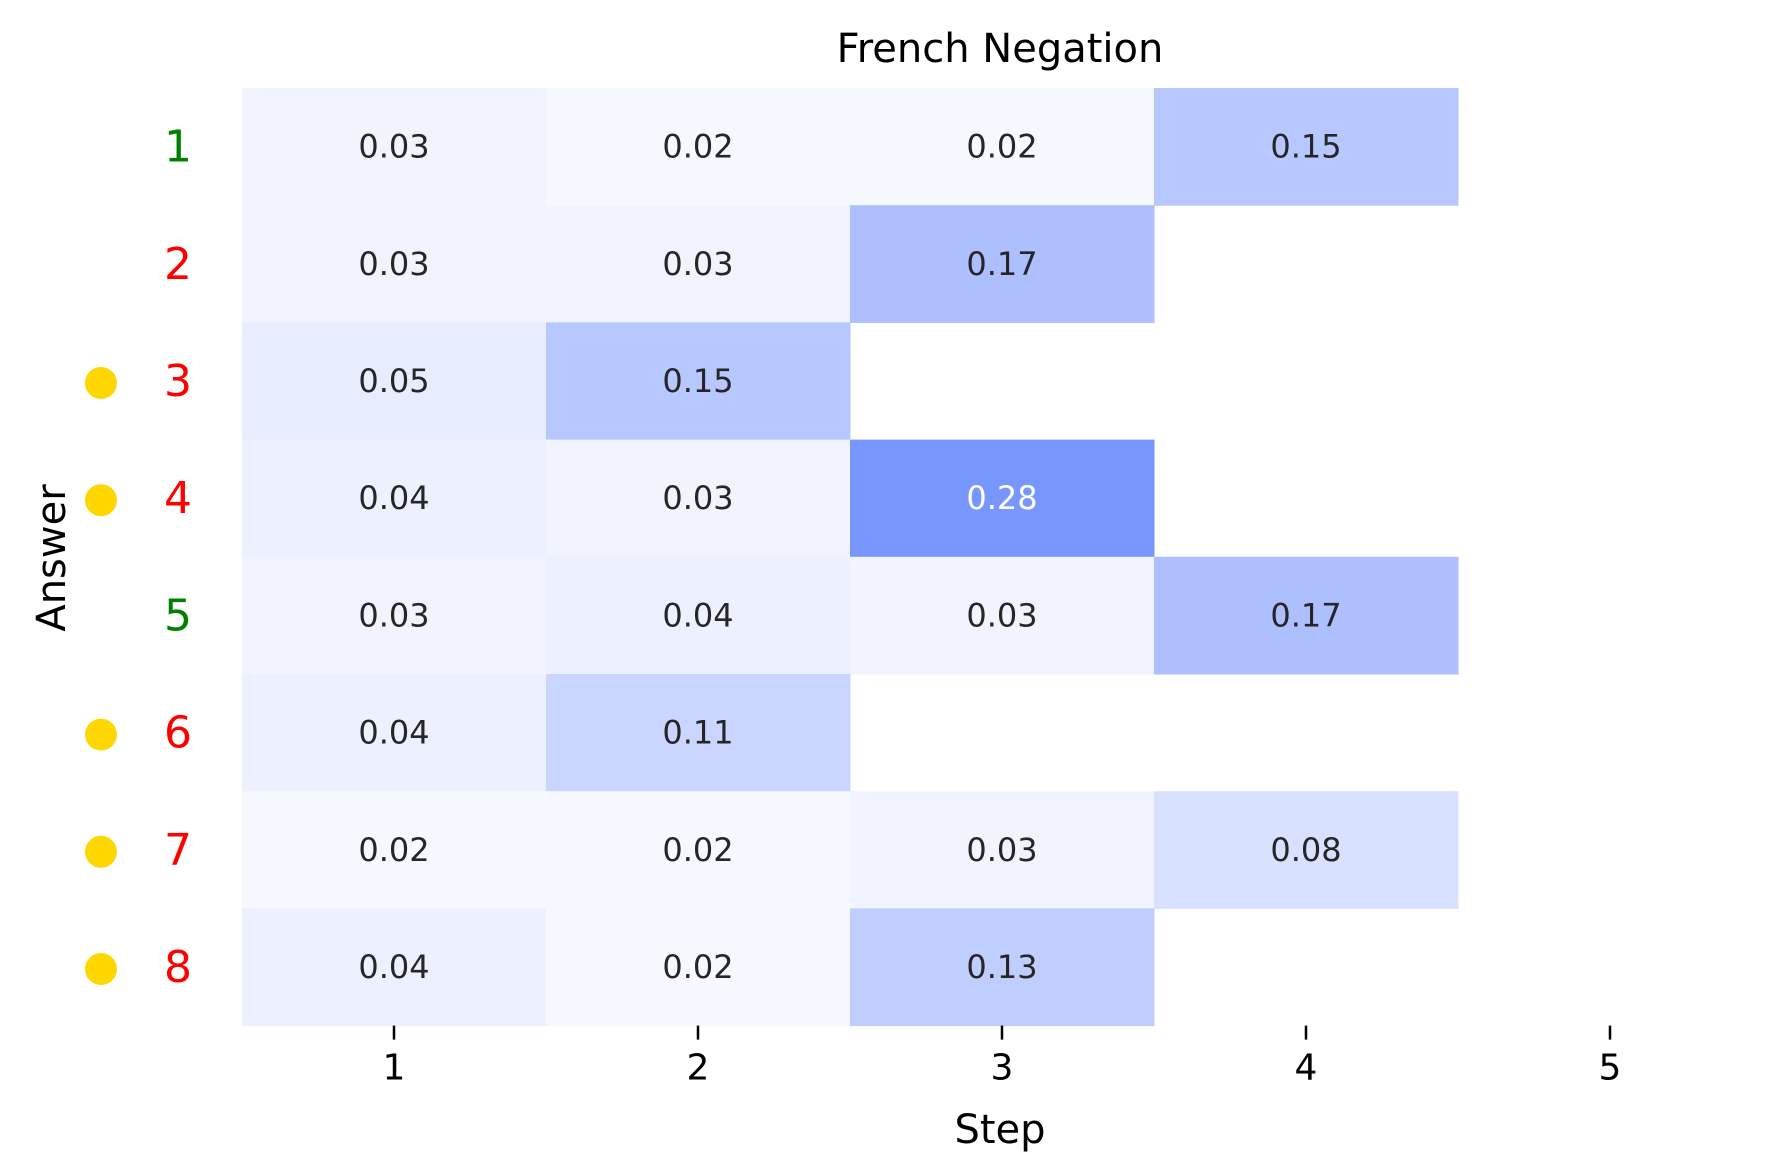  What do you see at coordinates (178, 967) in the screenshot?
I see `y-tick-label: 8` at bounding box center [178, 967].